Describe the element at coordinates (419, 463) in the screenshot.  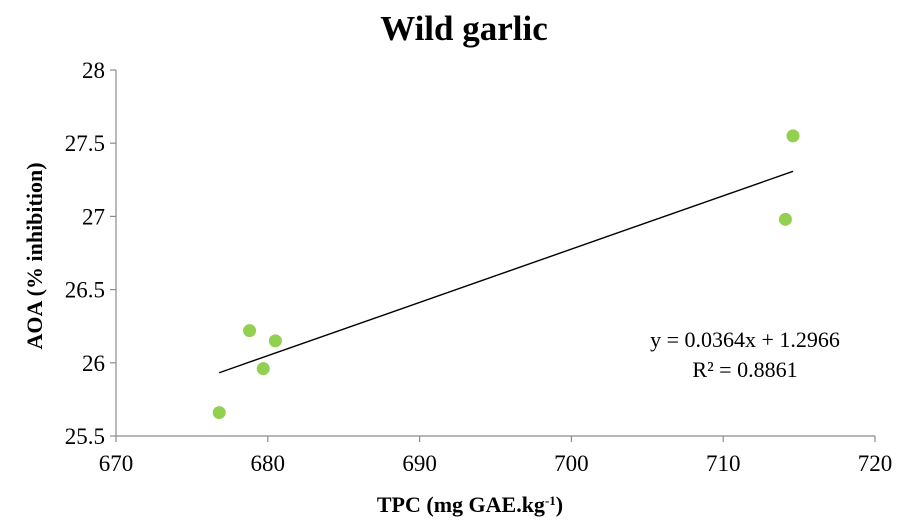
I see `x-tick-label: 690` at that location.